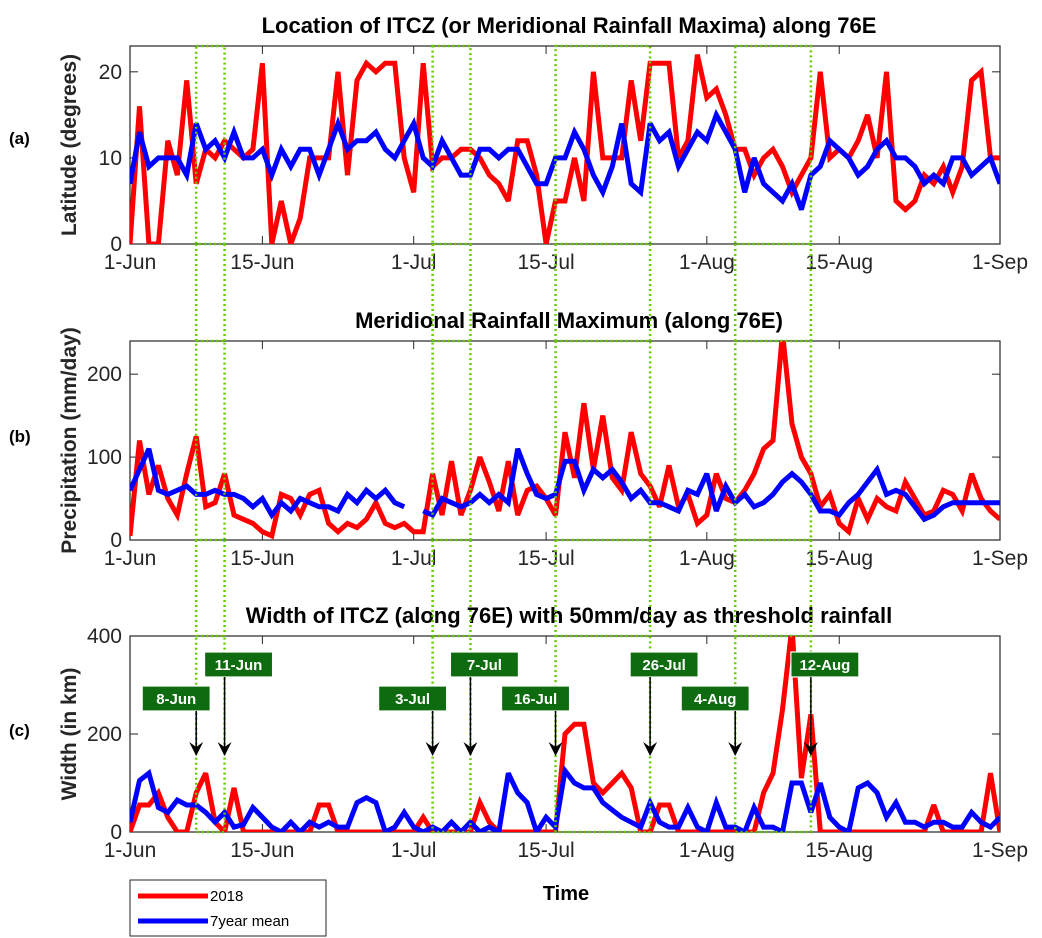 The height and width of the screenshot is (938, 1042). I want to click on x-axis-label: Time, so click(566, 894).